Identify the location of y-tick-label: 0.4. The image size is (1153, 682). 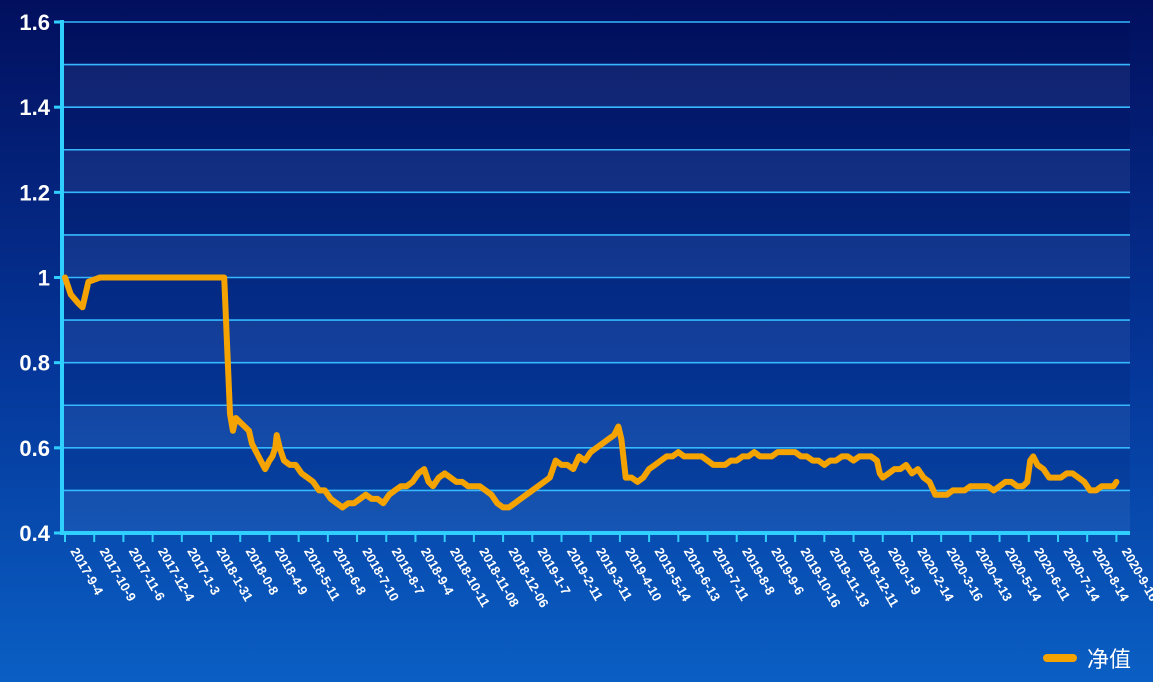
(34, 533).